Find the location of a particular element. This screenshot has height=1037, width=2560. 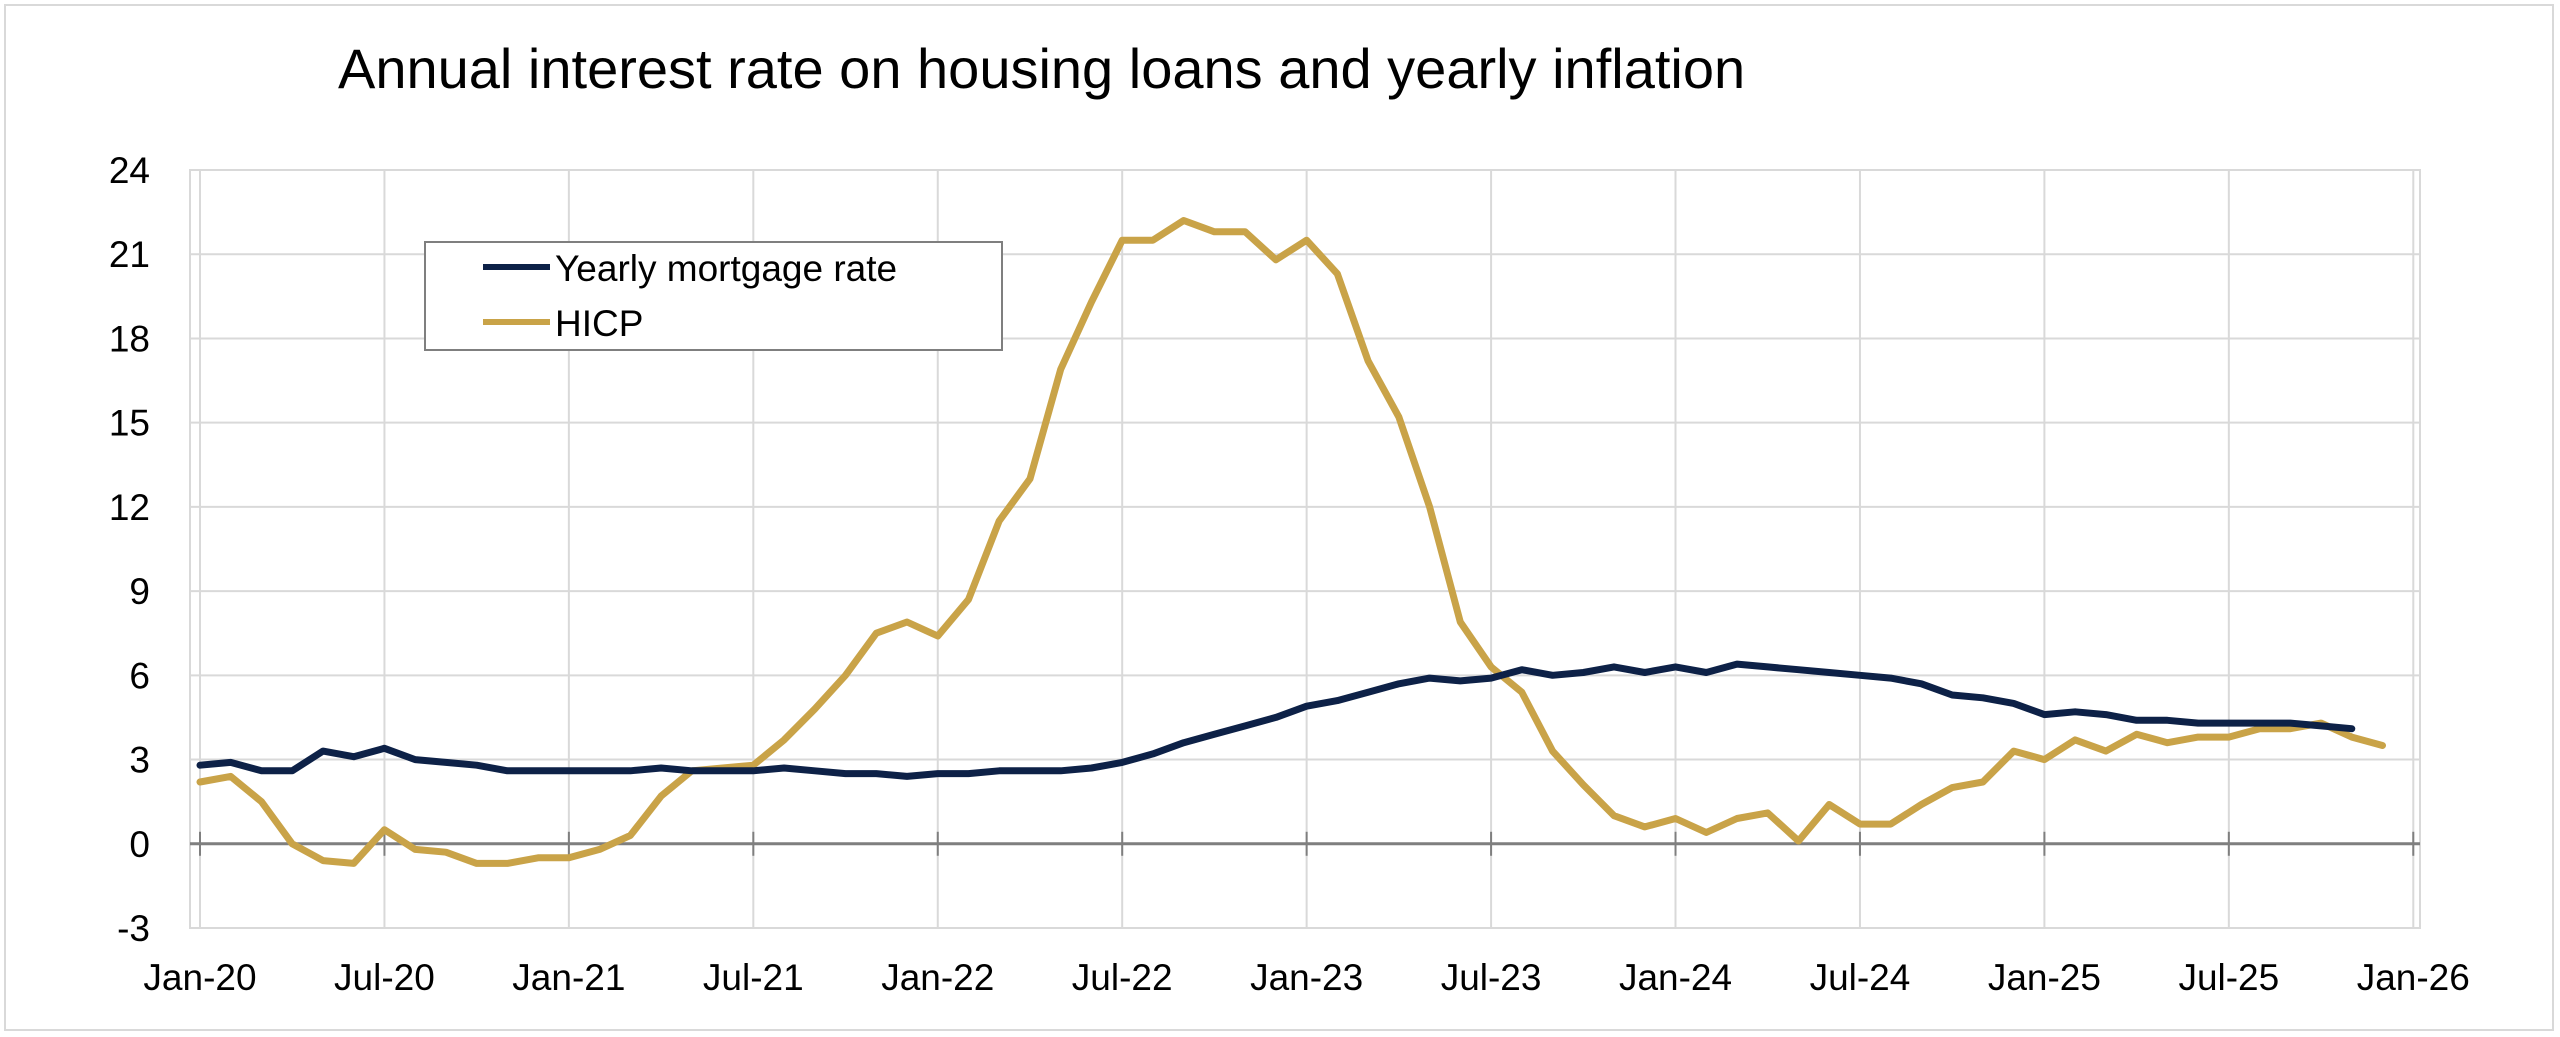

y-tick-label: 24 is located at coordinates (129, 170).